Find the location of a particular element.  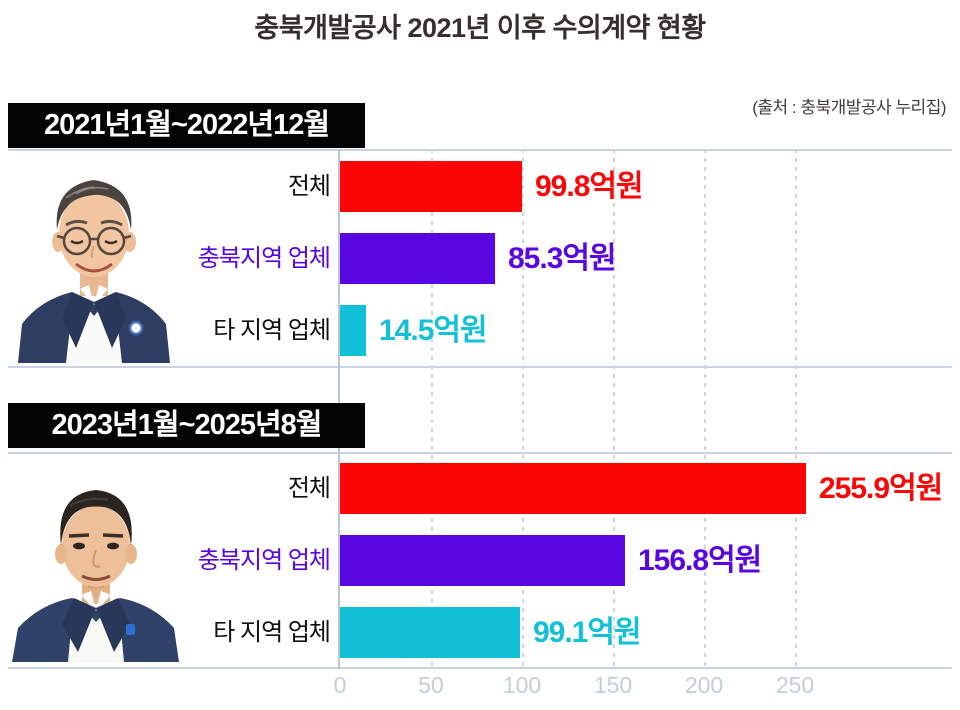

section1-category-label-2: 충북지역 업체 is located at coordinates (264, 258).